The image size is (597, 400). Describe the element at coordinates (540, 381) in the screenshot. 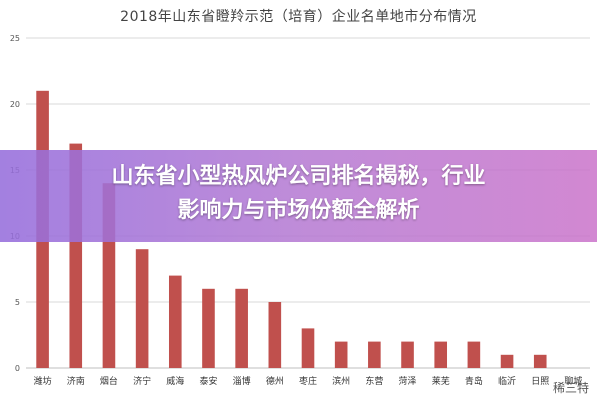

I see `x-tick-label: 日照` at that location.